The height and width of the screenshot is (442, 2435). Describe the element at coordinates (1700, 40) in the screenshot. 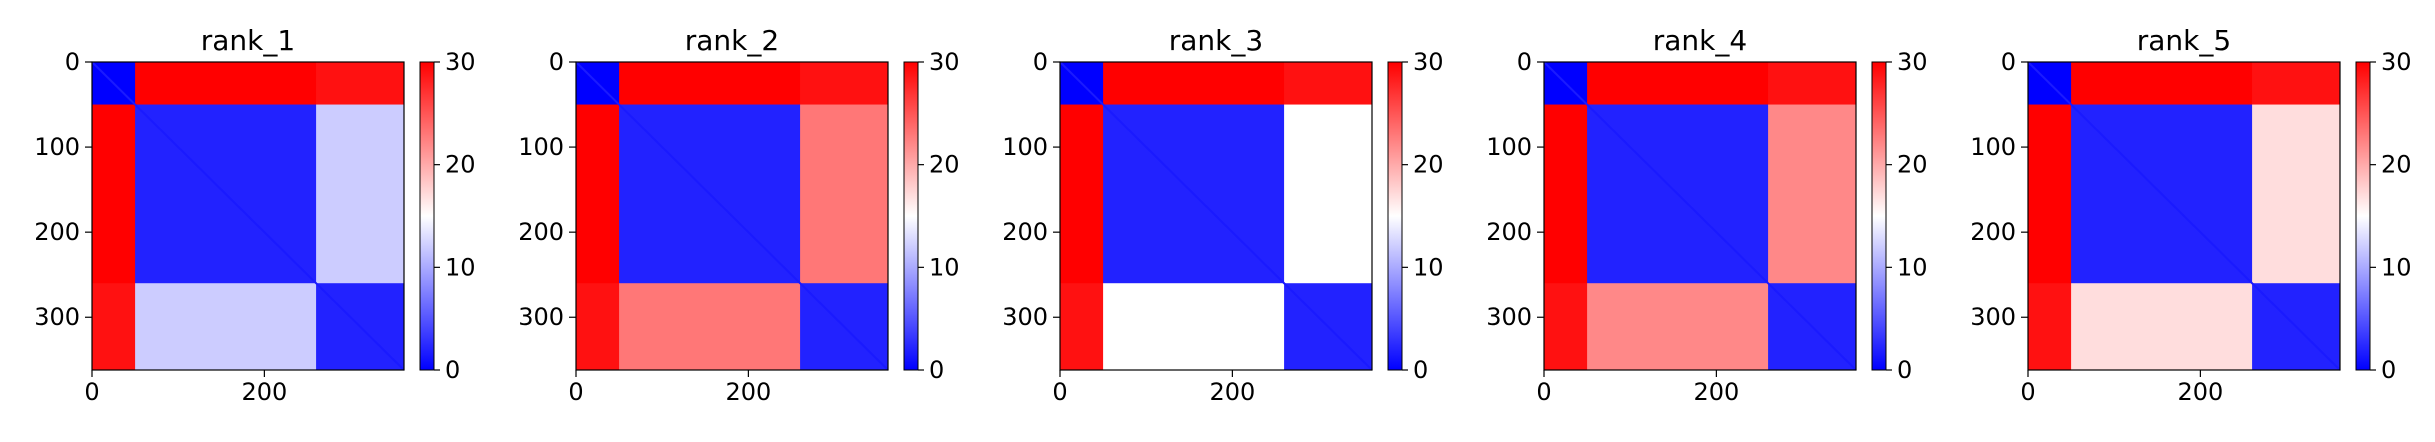

I see `chart-title: rank_4` at that location.